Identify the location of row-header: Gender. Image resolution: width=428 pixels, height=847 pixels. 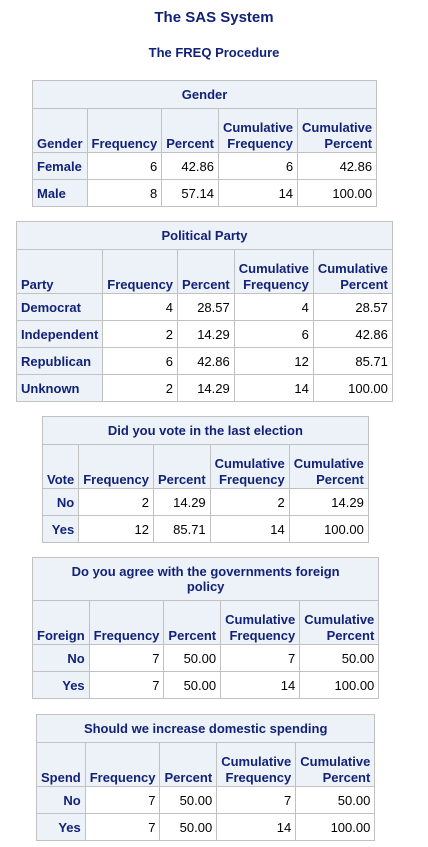
(60, 130).